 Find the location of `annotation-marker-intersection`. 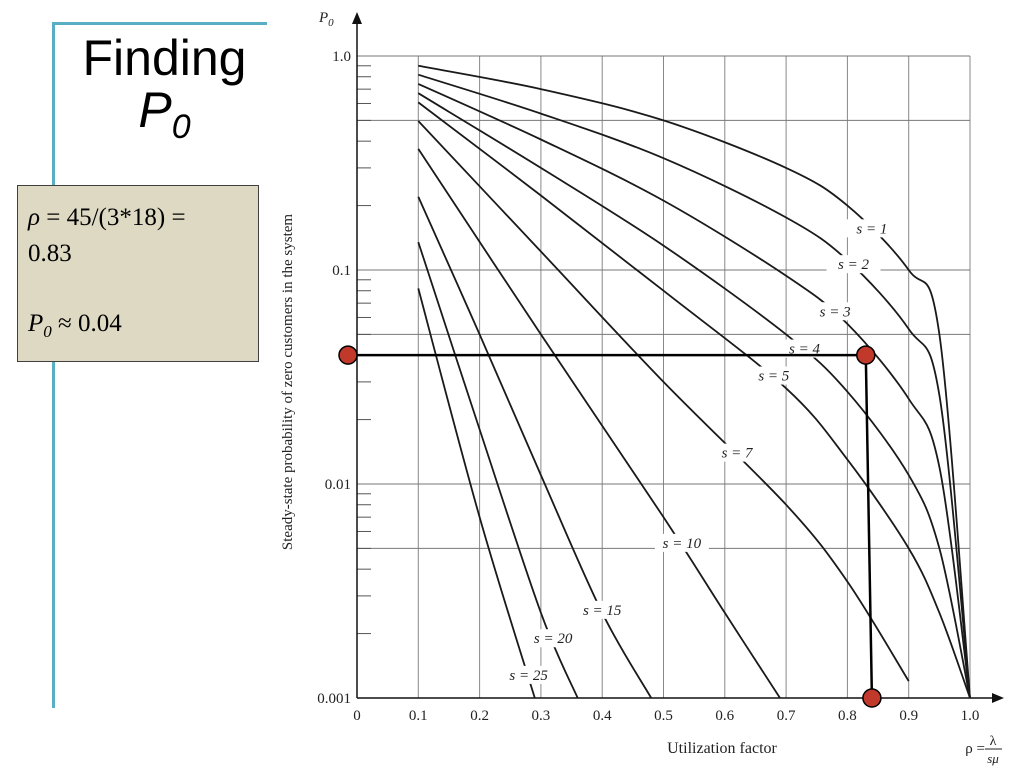

annotation-marker-intersection is located at coordinates (866, 355).